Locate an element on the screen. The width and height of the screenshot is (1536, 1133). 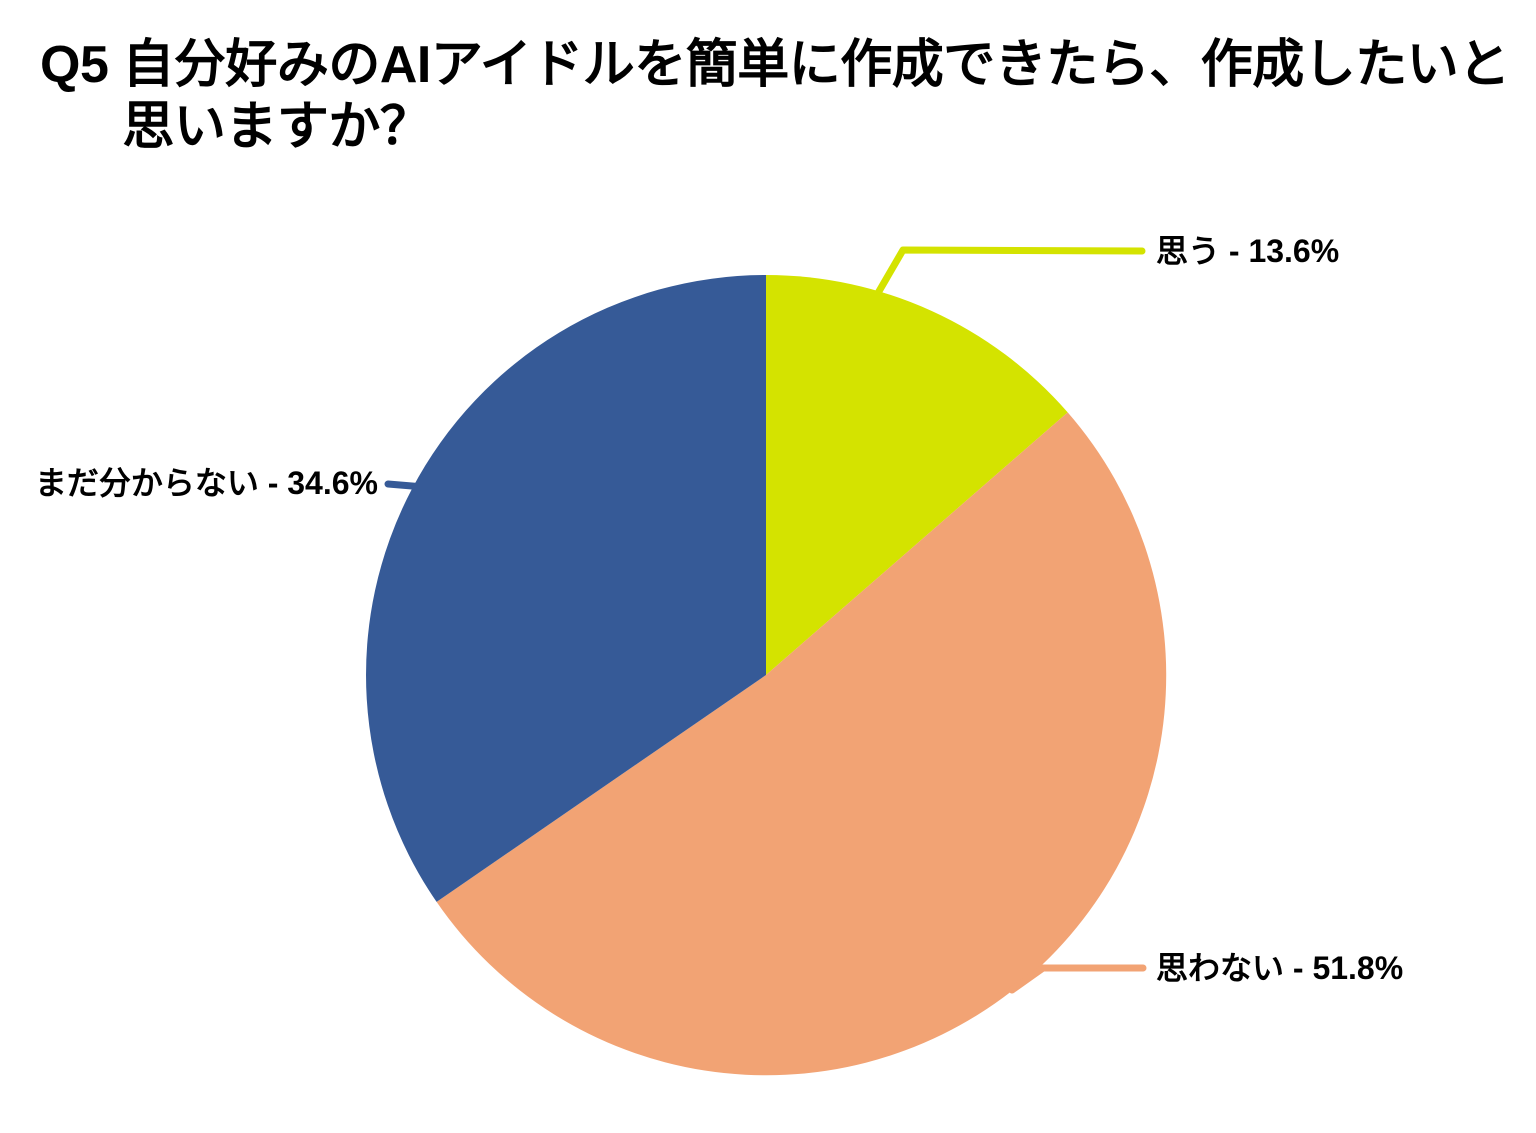
chart-title-line1: 自分好みのAIアイドルを簡単に作成できたら、作成したいと is located at coordinates (816, 65).